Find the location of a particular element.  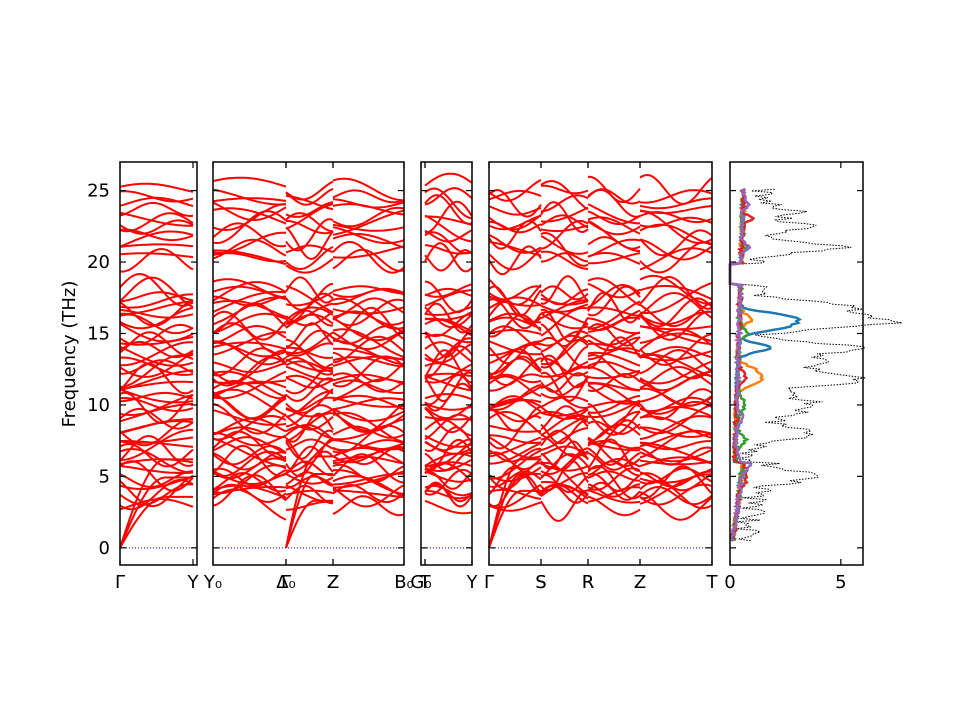

x-tick-label: T is located at coordinates (425, 582).